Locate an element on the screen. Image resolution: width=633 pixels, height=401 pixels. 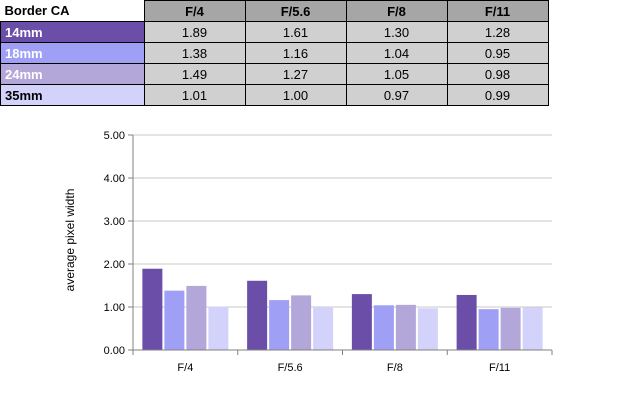
table-cell: 1.28 is located at coordinates (497, 32).